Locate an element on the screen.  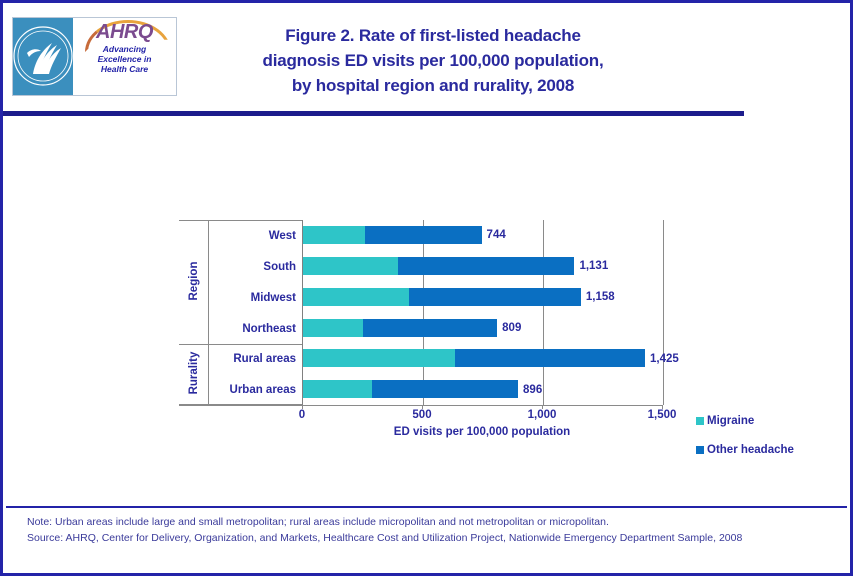
category-label-south: South is located at coordinates (279, 266).